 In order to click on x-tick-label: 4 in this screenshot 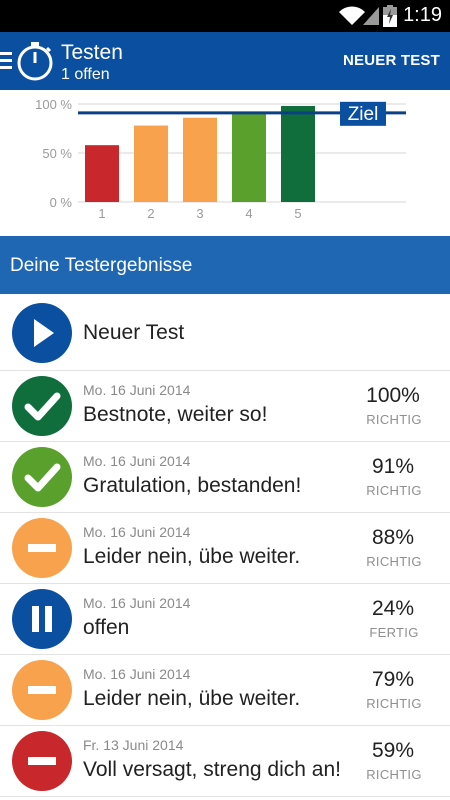, I will do `click(248, 213)`.